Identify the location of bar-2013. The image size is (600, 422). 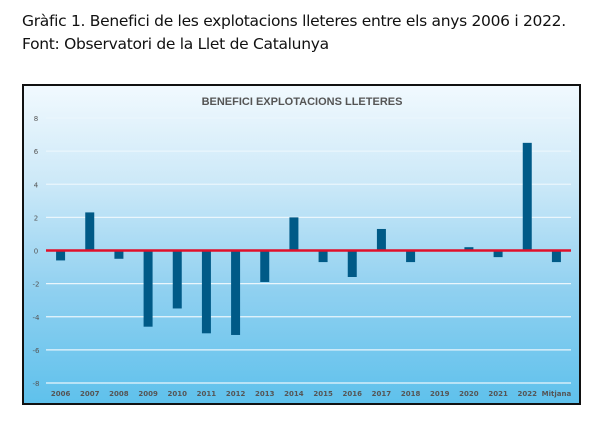
(265, 266).